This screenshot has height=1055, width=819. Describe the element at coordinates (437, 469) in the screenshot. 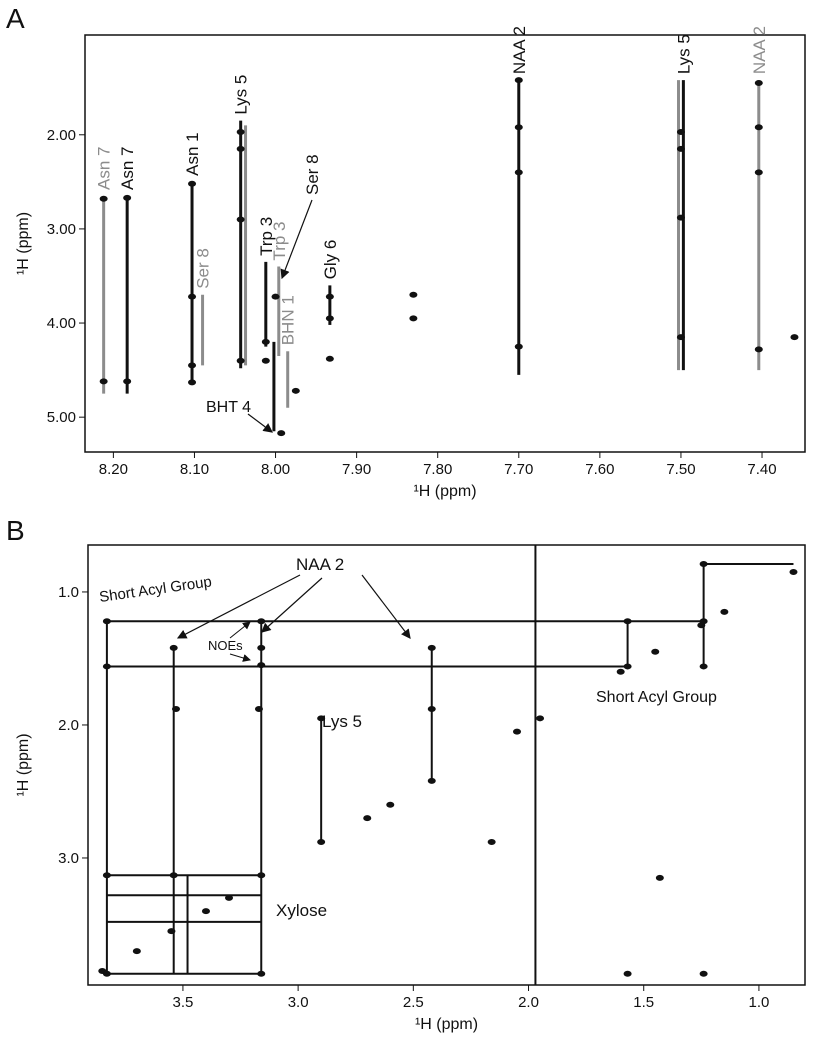

I see `x-tick-label: 7.80` at that location.